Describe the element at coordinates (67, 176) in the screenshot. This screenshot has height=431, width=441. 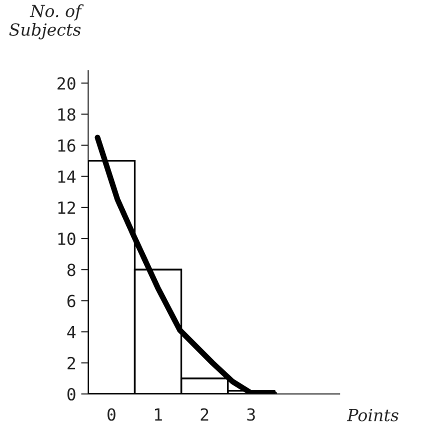
I see `y-tick-label: 14` at that location.